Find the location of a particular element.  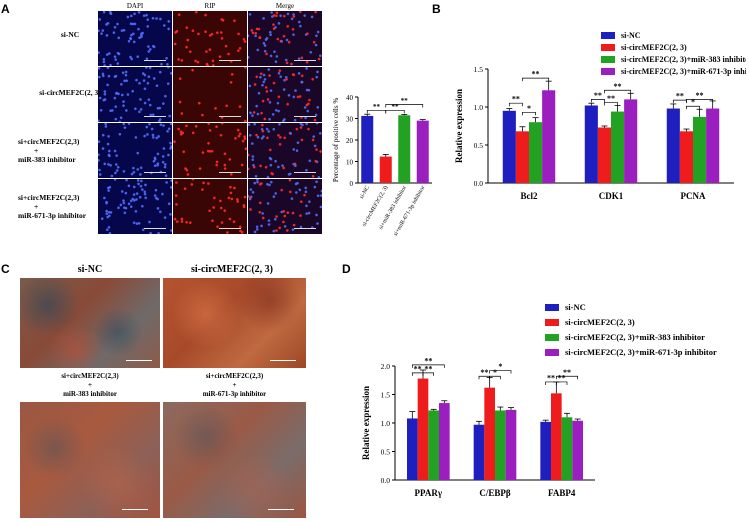

y-axis-label: Percentage of positive cells % is located at coordinates (336, 140).